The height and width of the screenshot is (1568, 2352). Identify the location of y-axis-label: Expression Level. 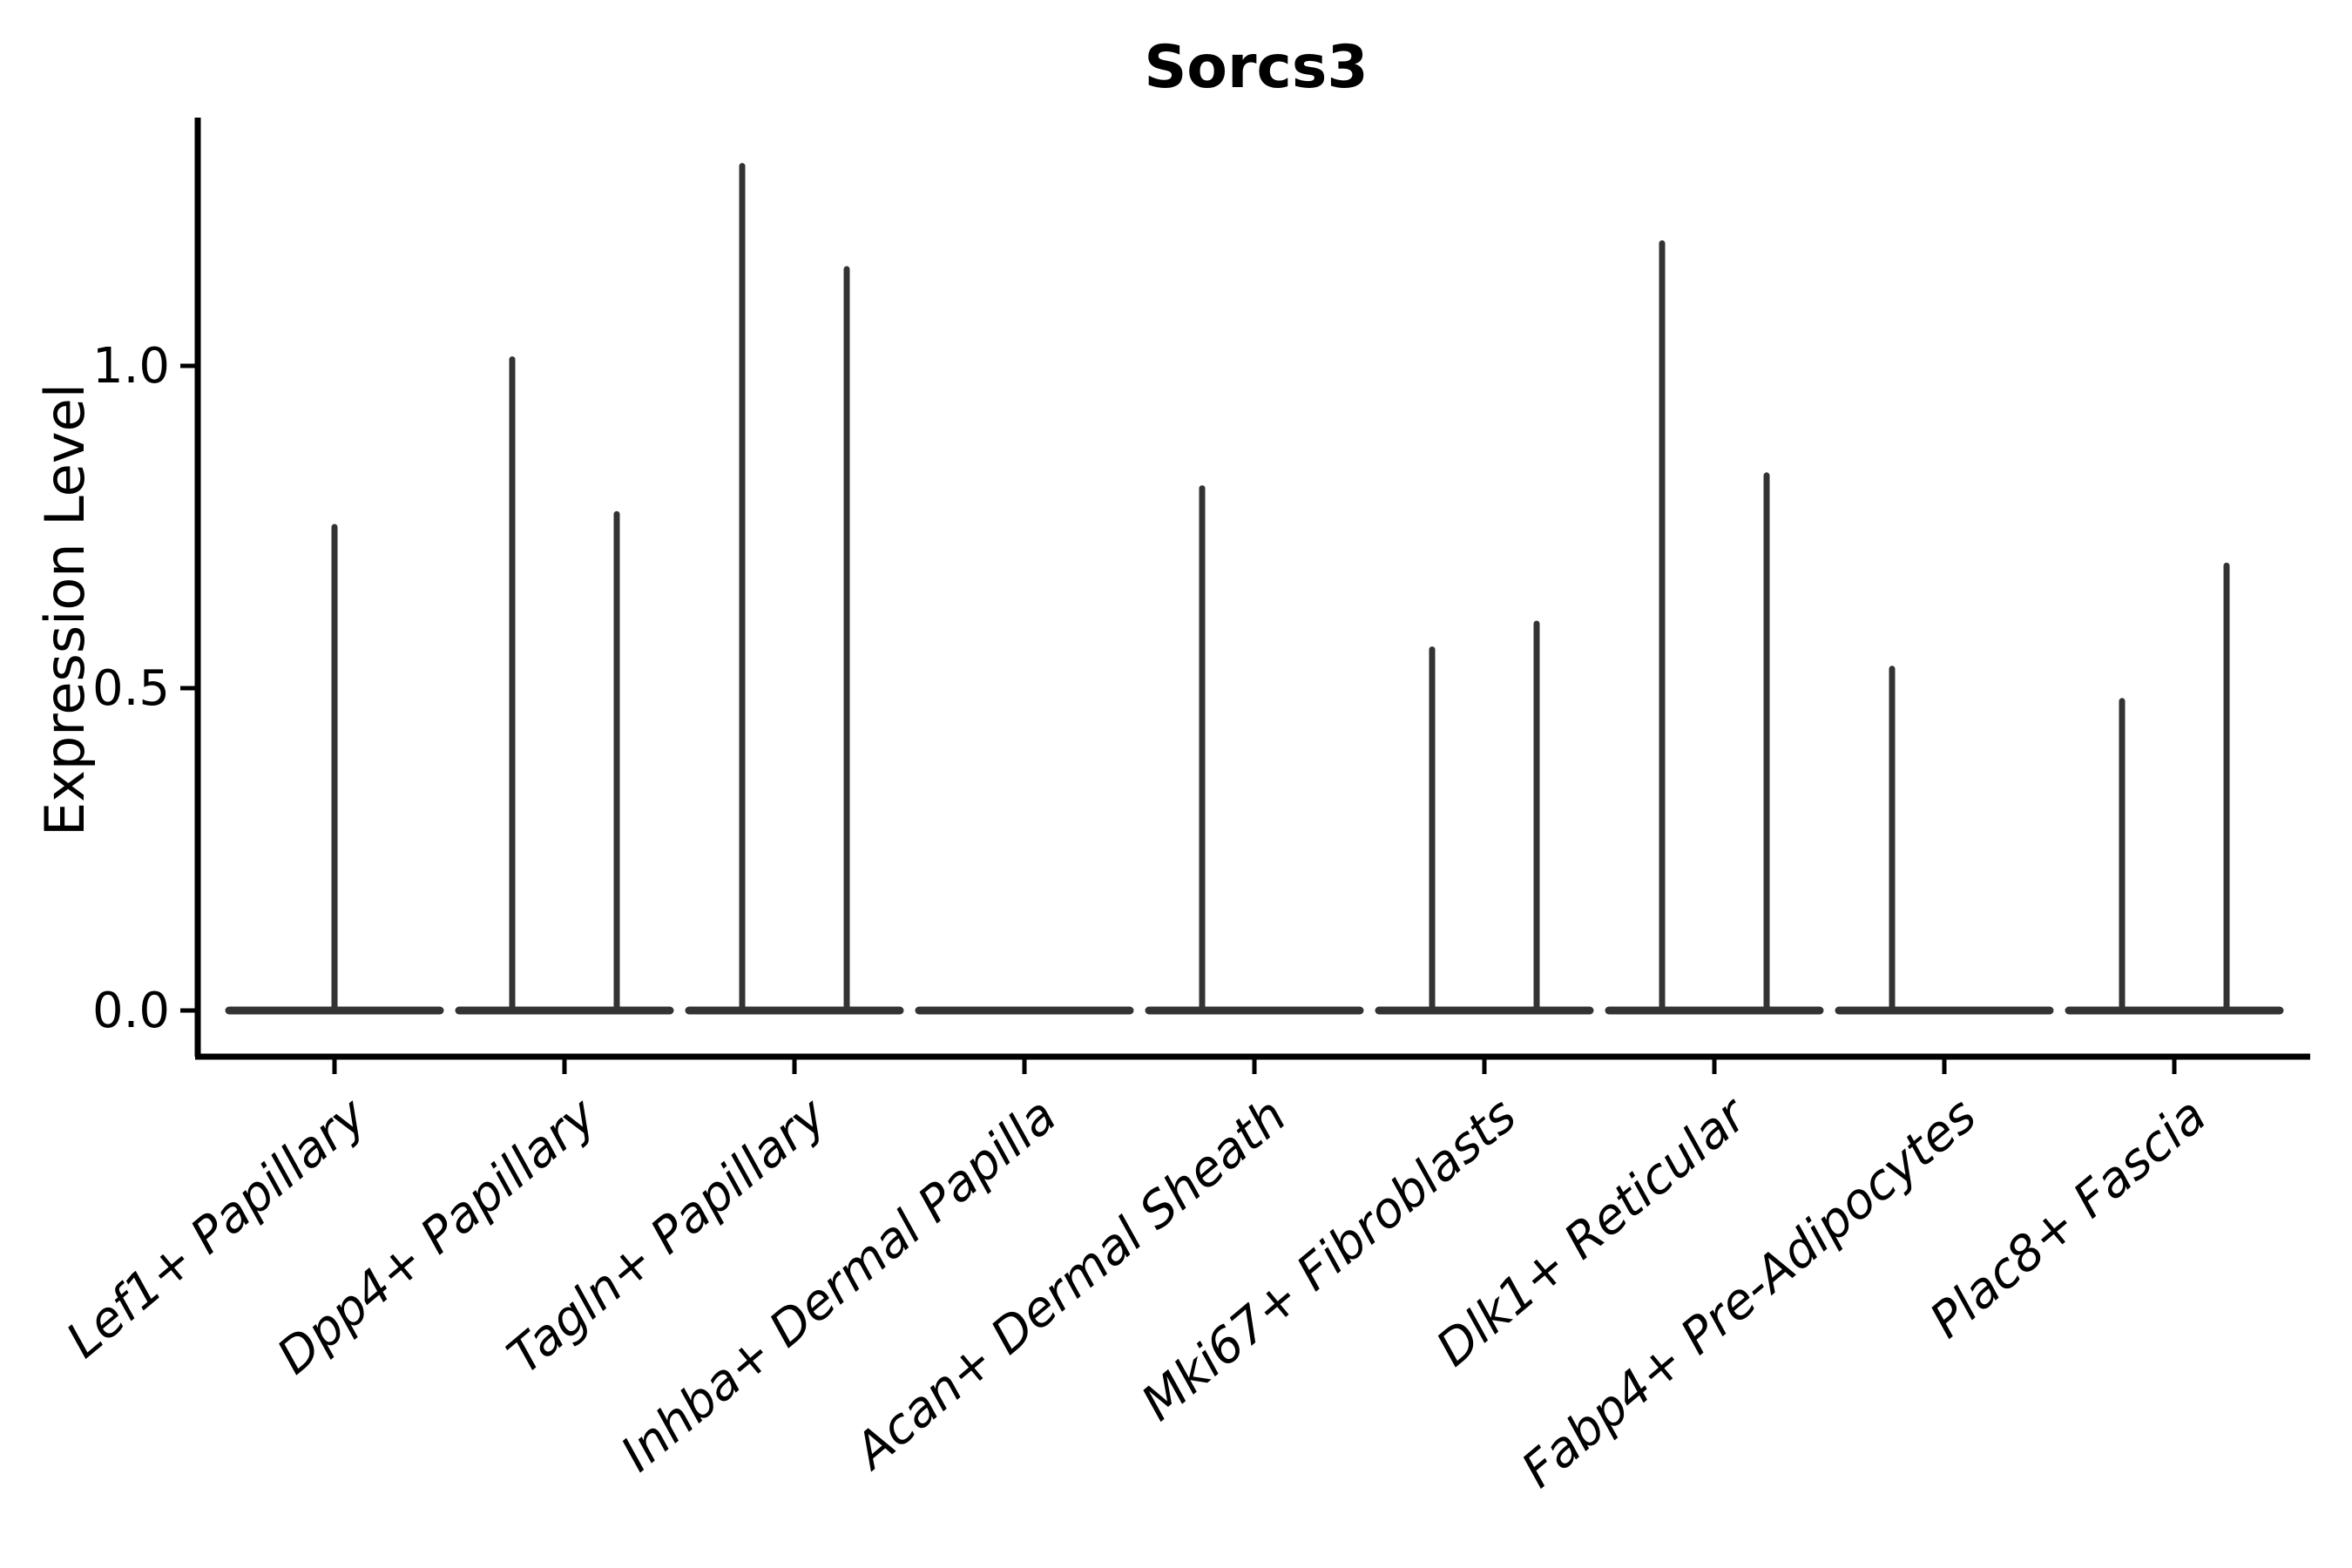
(65, 609).